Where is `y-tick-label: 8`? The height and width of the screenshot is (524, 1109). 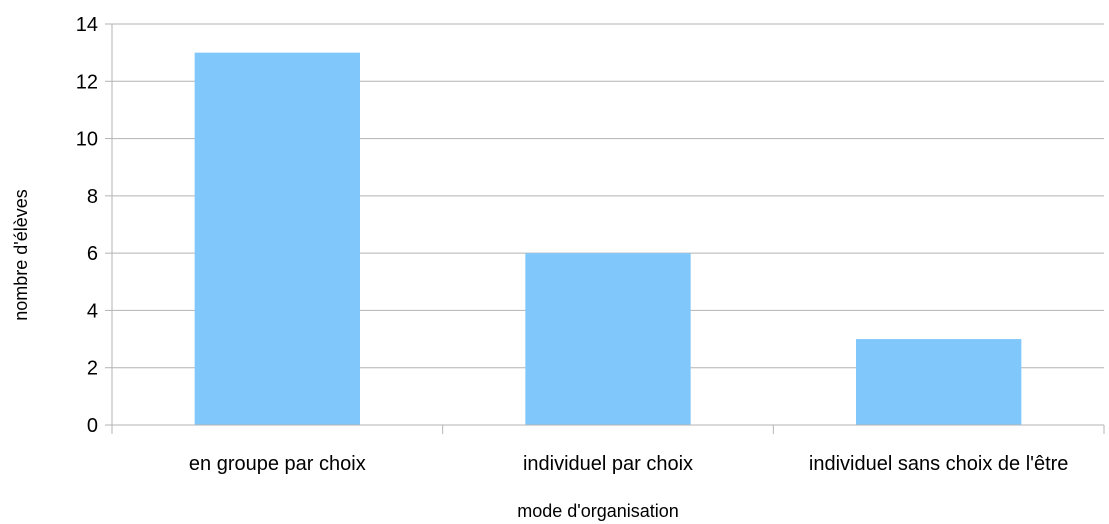
y-tick-label: 8 is located at coordinates (92, 197).